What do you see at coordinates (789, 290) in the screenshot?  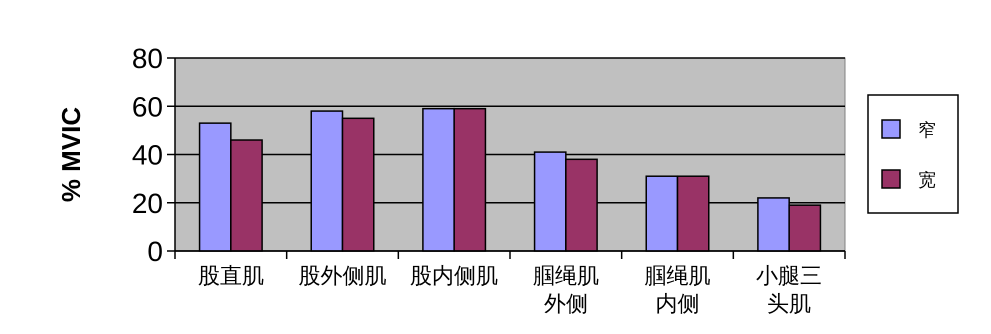 I see `x-tick-label: 小腿三头肌` at bounding box center [789, 290].